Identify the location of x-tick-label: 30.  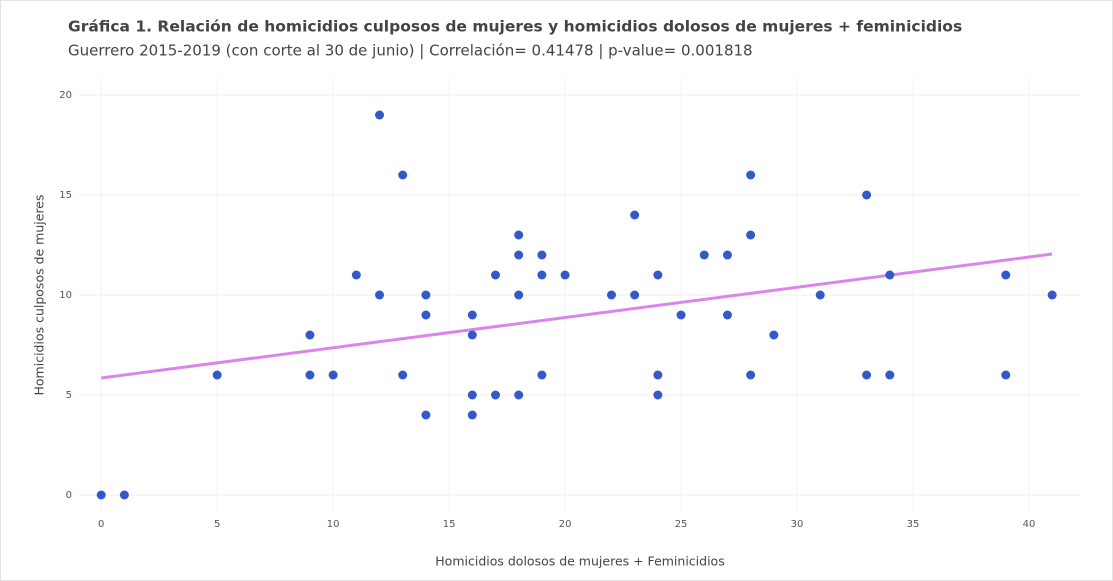
(797, 524).